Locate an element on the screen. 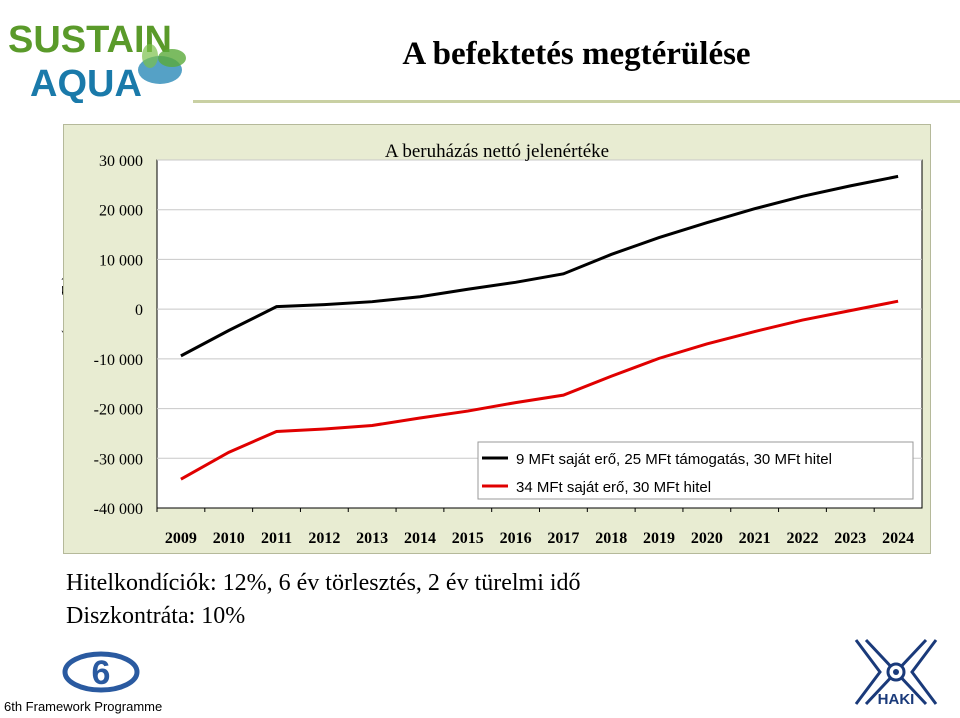 Image resolution: width=960 pixels, height=718 pixels. page-title: A befektetés megtérülése is located at coordinates (576, 54).